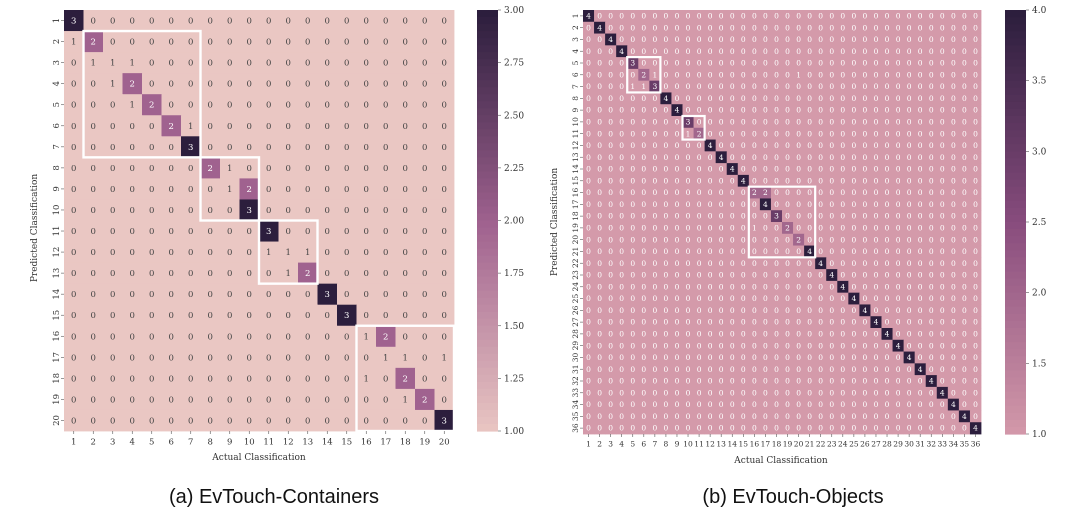 The height and width of the screenshot is (519, 1080). Describe the element at coordinates (57, 188) in the screenshot. I see `y-tick-label: 9` at that location.